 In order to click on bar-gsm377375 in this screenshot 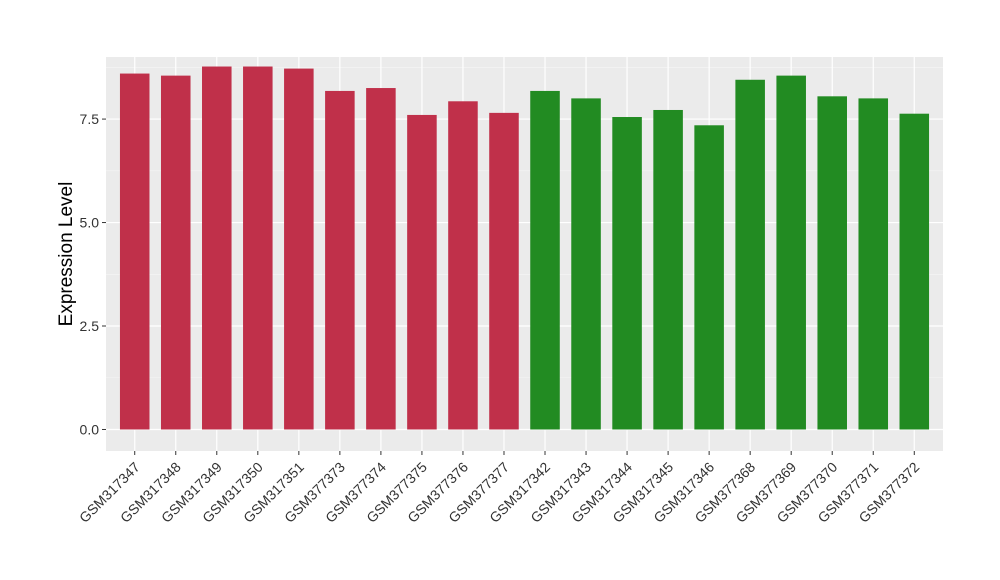, I will do `click(422, 272)`.